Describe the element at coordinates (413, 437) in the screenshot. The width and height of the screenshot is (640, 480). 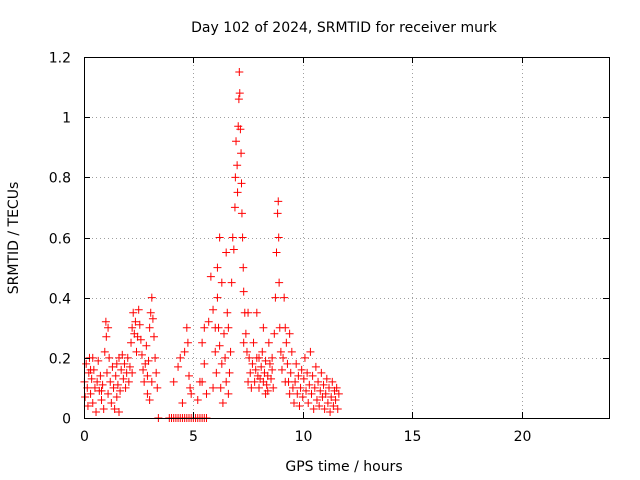
I see `x-tick-label: 15` at that location.